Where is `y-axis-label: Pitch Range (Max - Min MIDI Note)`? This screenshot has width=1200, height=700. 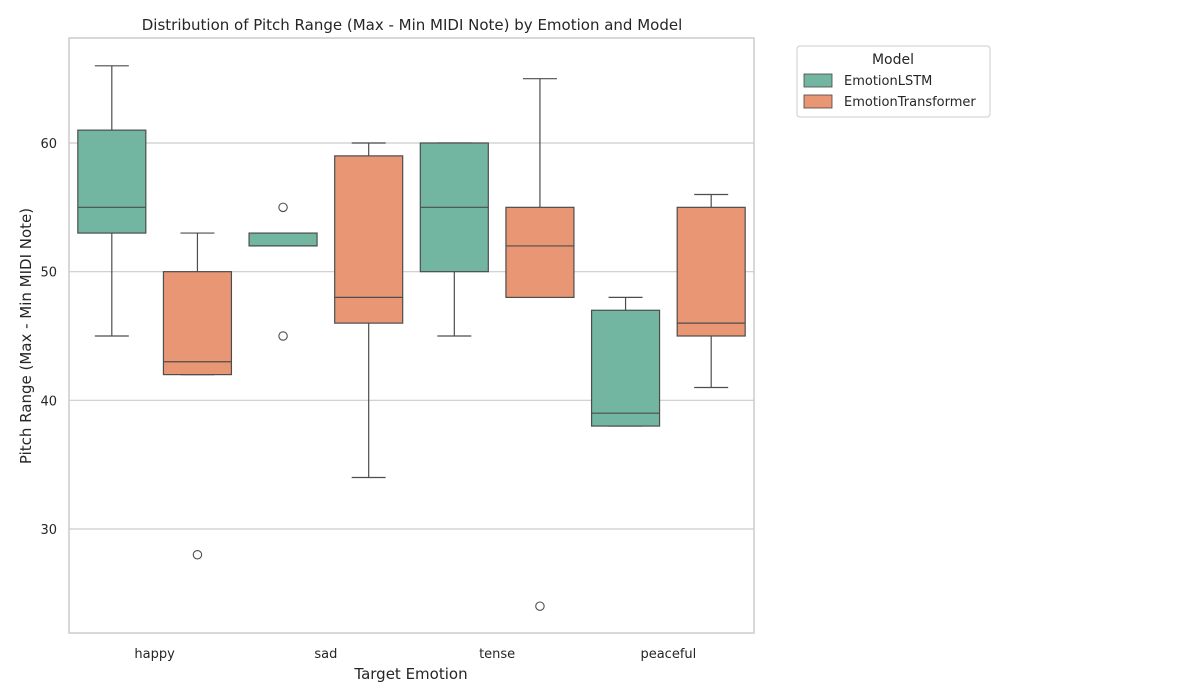 y-axis-label: Pitch Range (Max - Min MIDI Note) is located at coordinates (26, 336).